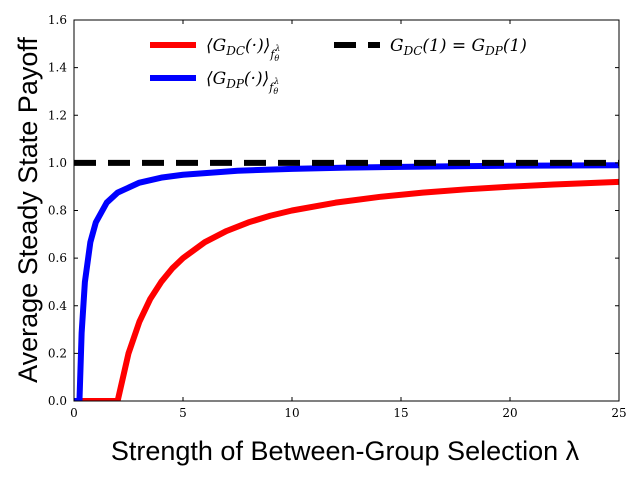 The image size is (640, 480). Describe the element at coordinates (400, 413) in the screenshot. I see `x-tick-label: 15` at that location.